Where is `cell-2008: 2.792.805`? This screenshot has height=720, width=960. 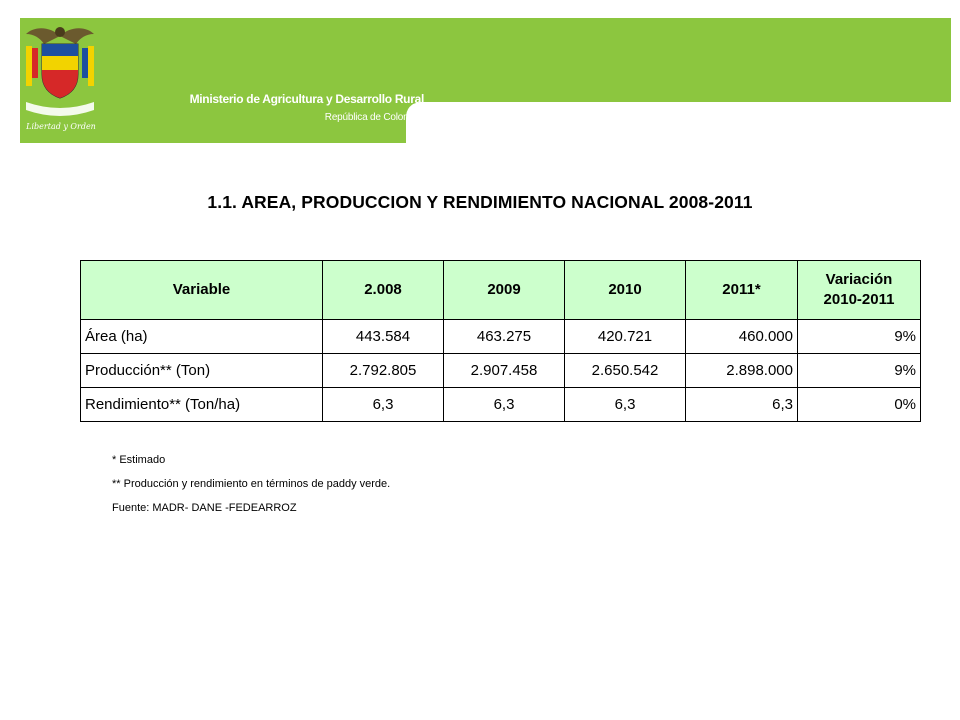
cell-2008: 2.792.805 is located at coordinates (383, 370).